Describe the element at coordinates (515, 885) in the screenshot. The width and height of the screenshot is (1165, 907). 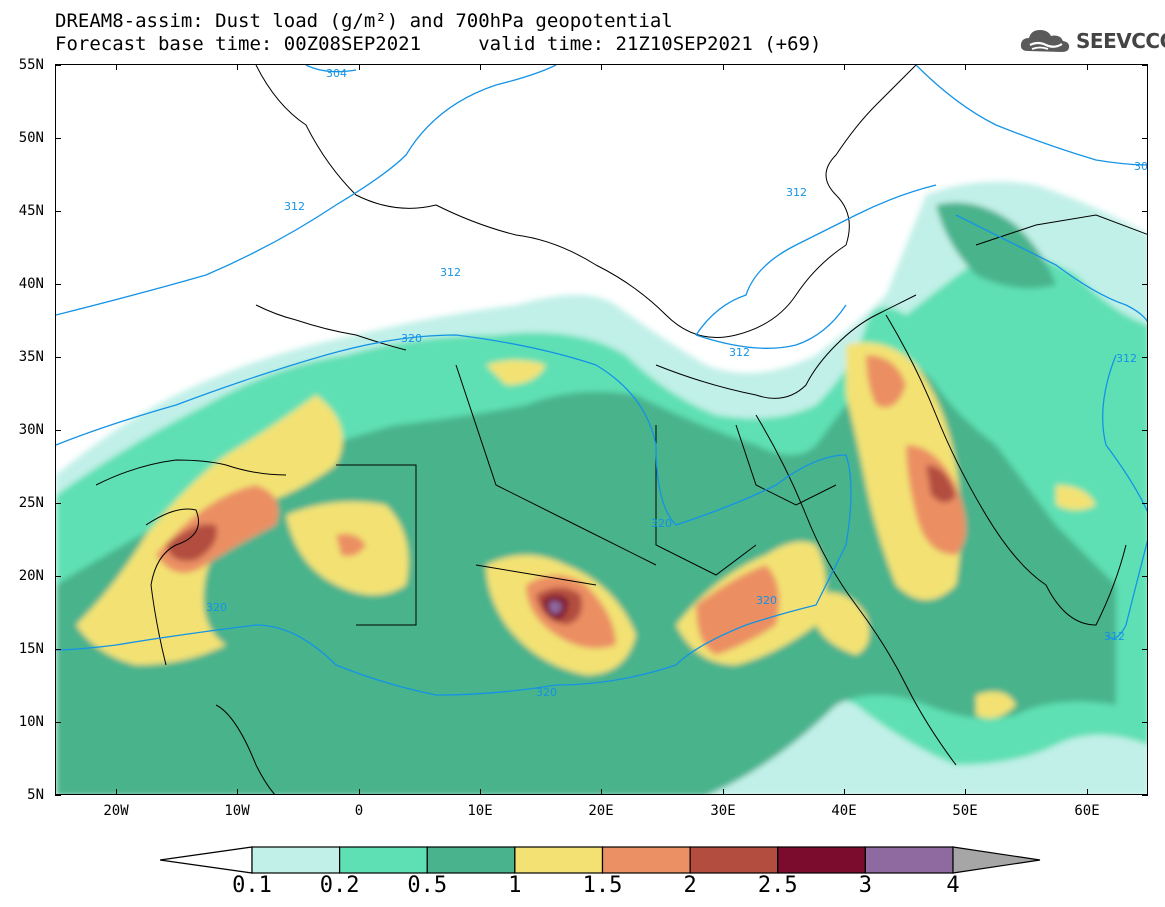
I see `colorbar-label: 1` at that location.